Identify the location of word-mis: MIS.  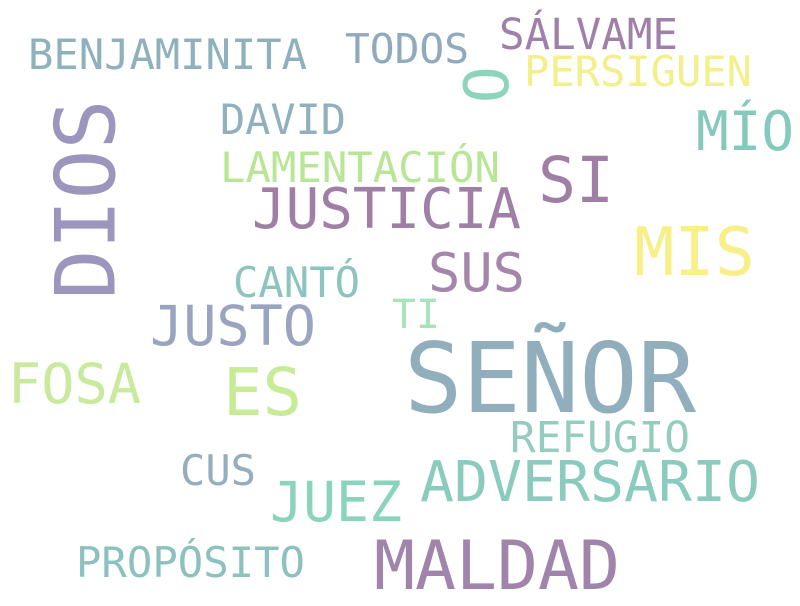
(694, 252).